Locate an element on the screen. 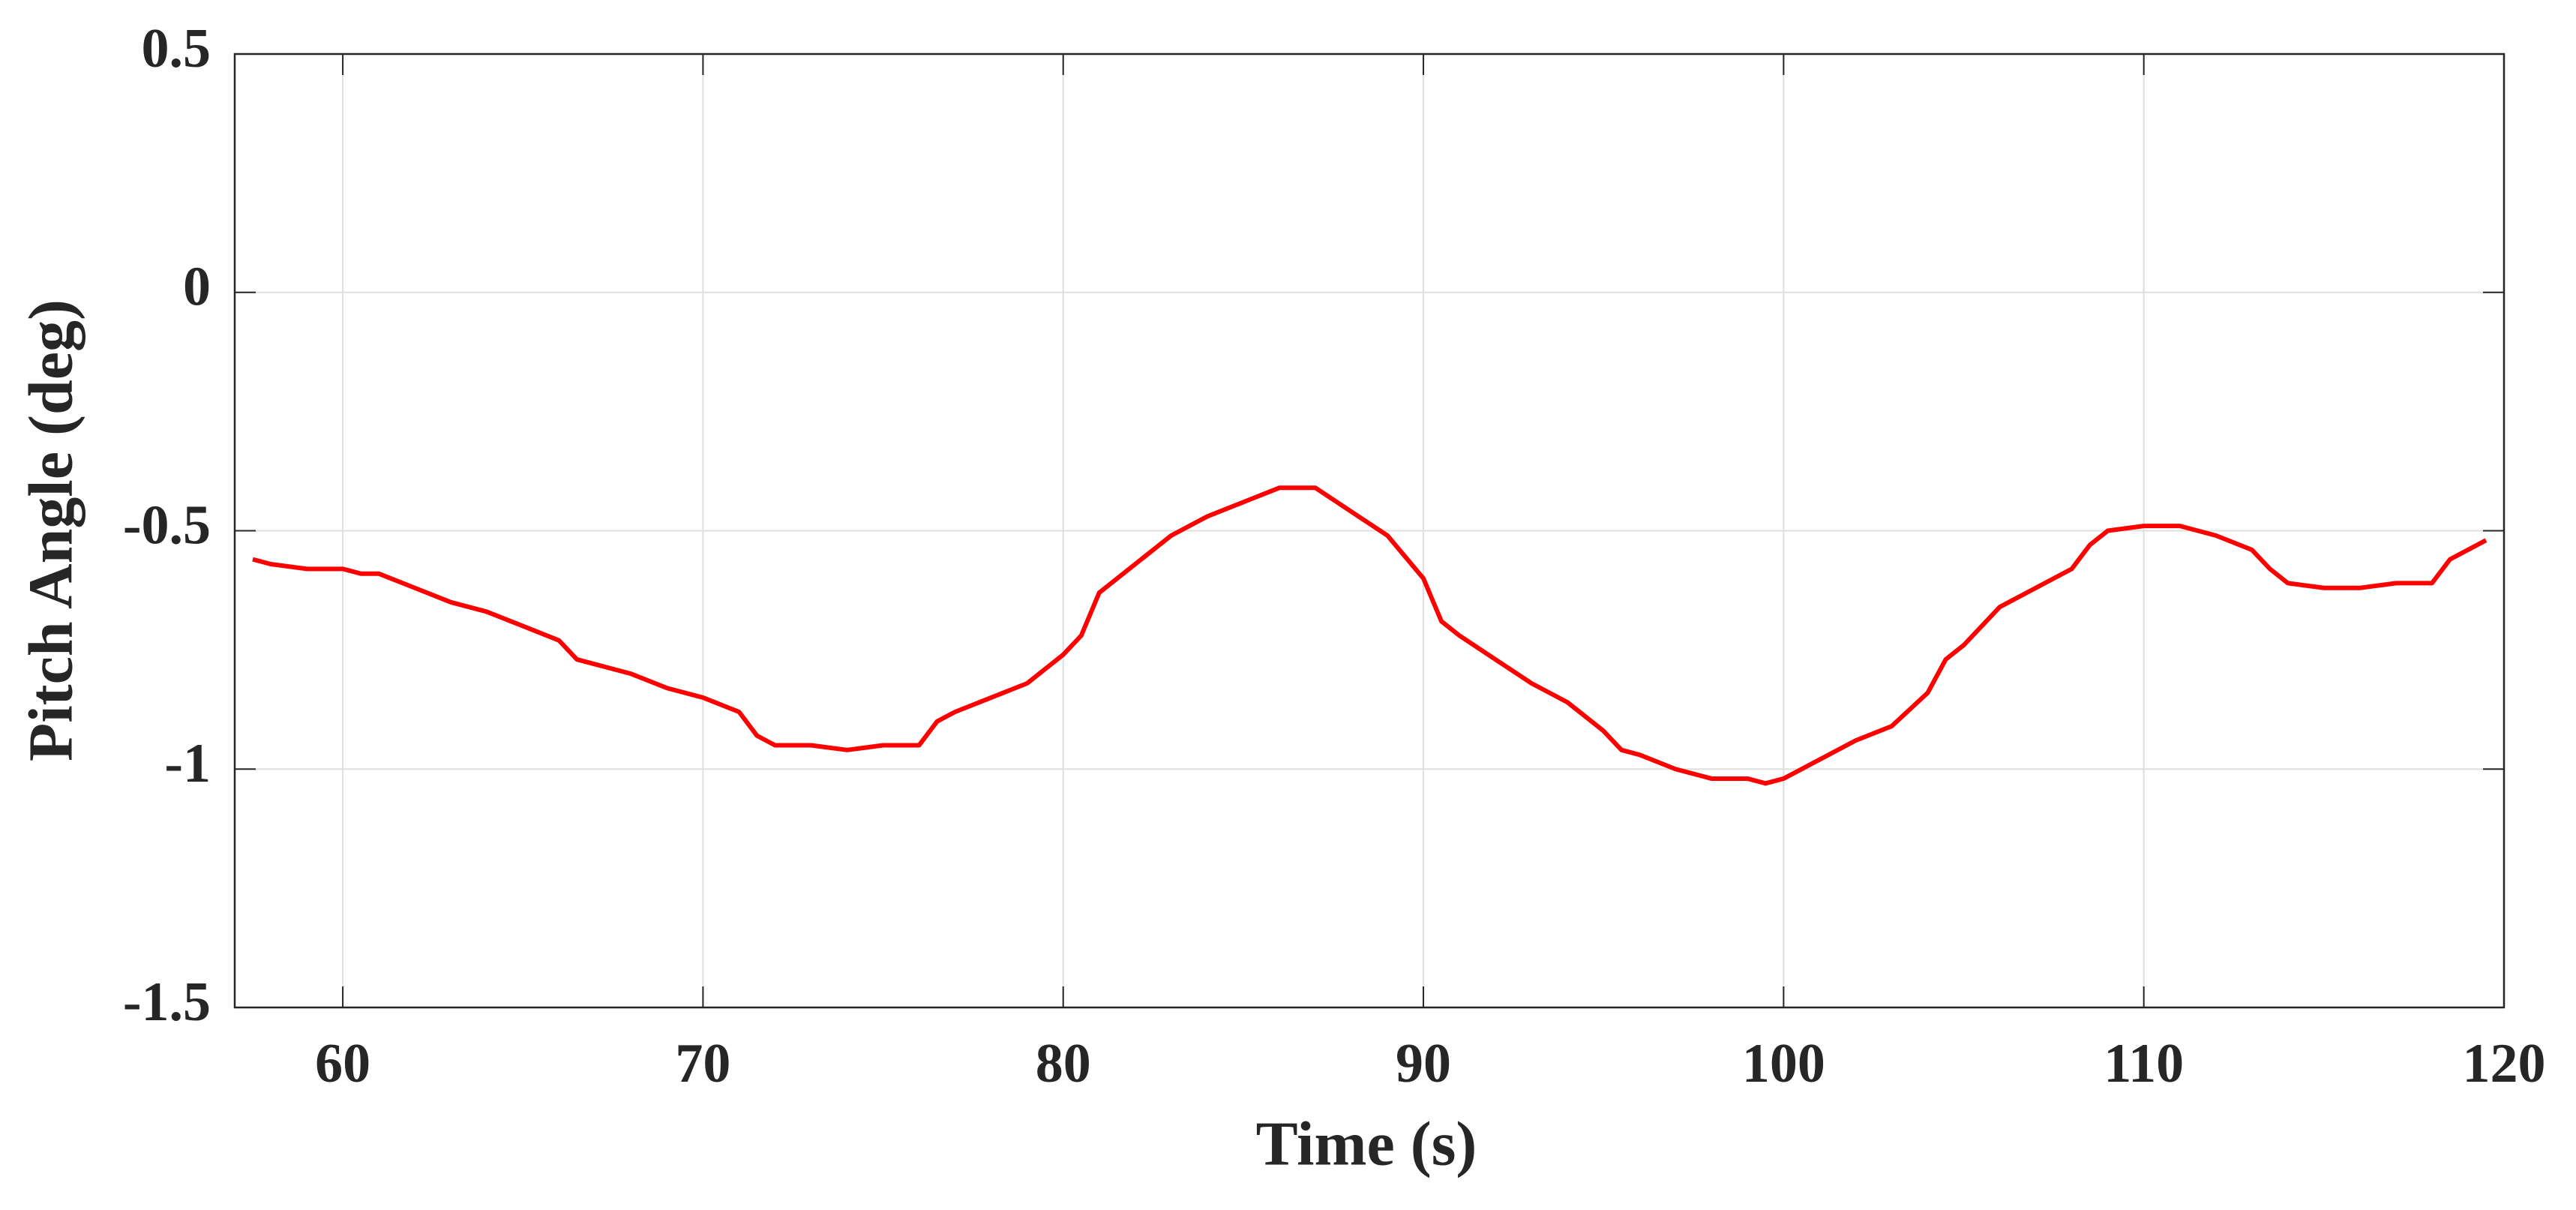 Image resolution: width=2576 pixels, height=1210 pixels. x-axis-label: Time (s) is located at coordinates (1367, 1143).